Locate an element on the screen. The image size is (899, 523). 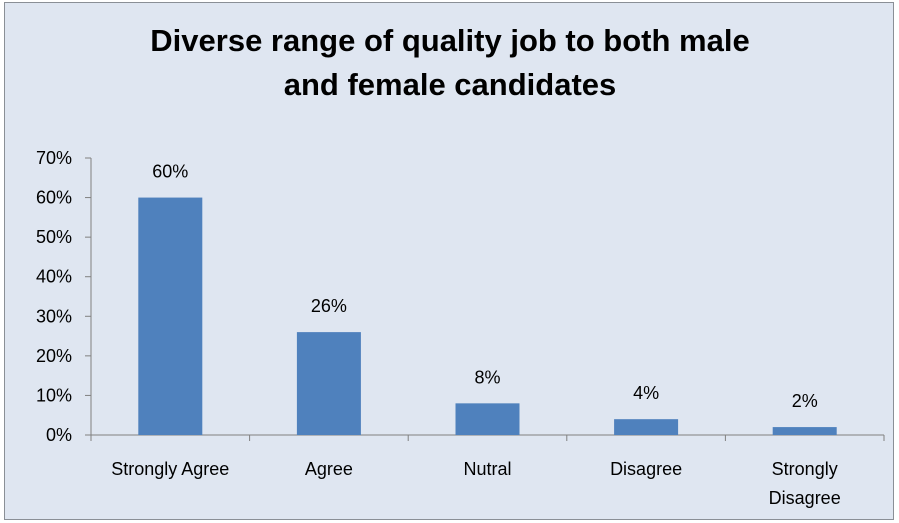
y-tick-label: 10% is located at coordinates (54, 395).